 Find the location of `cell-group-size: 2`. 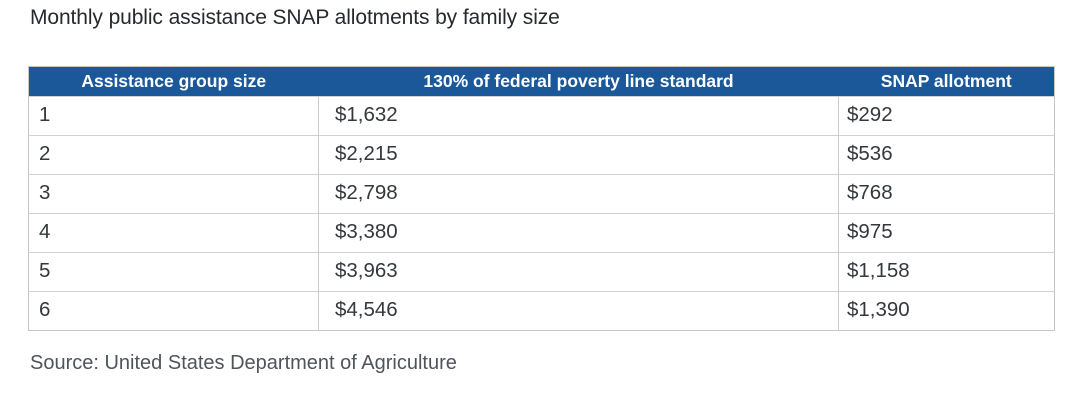

cell-group-size: 2 is located at coordinates (173, 155).